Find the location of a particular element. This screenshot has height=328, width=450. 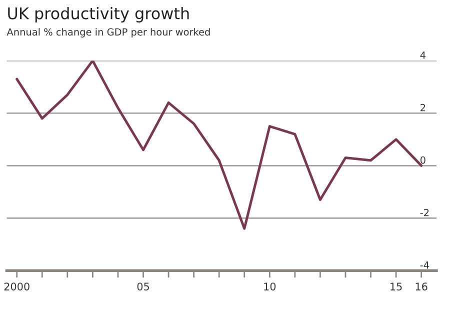

x-tick-label: 15 is located at coordinates (396, 286).